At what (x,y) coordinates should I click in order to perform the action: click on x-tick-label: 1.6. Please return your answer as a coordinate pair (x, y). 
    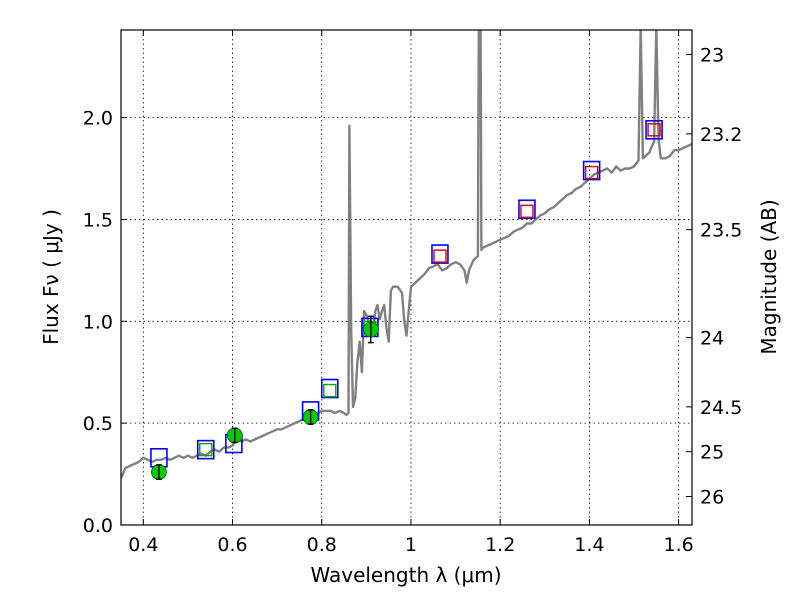
    Looking at the image, I should click on (679, 545).